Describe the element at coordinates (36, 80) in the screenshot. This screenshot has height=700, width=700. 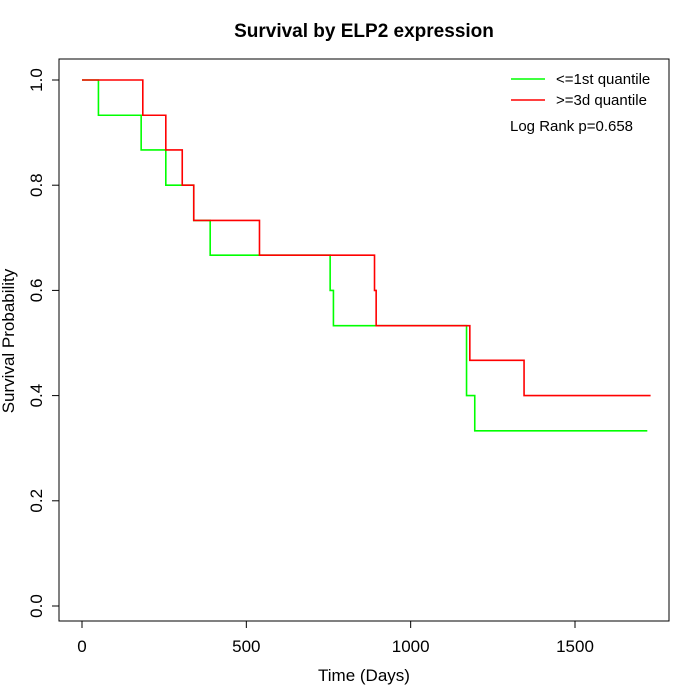
I see `y-tick-label: 1.0` at that location.